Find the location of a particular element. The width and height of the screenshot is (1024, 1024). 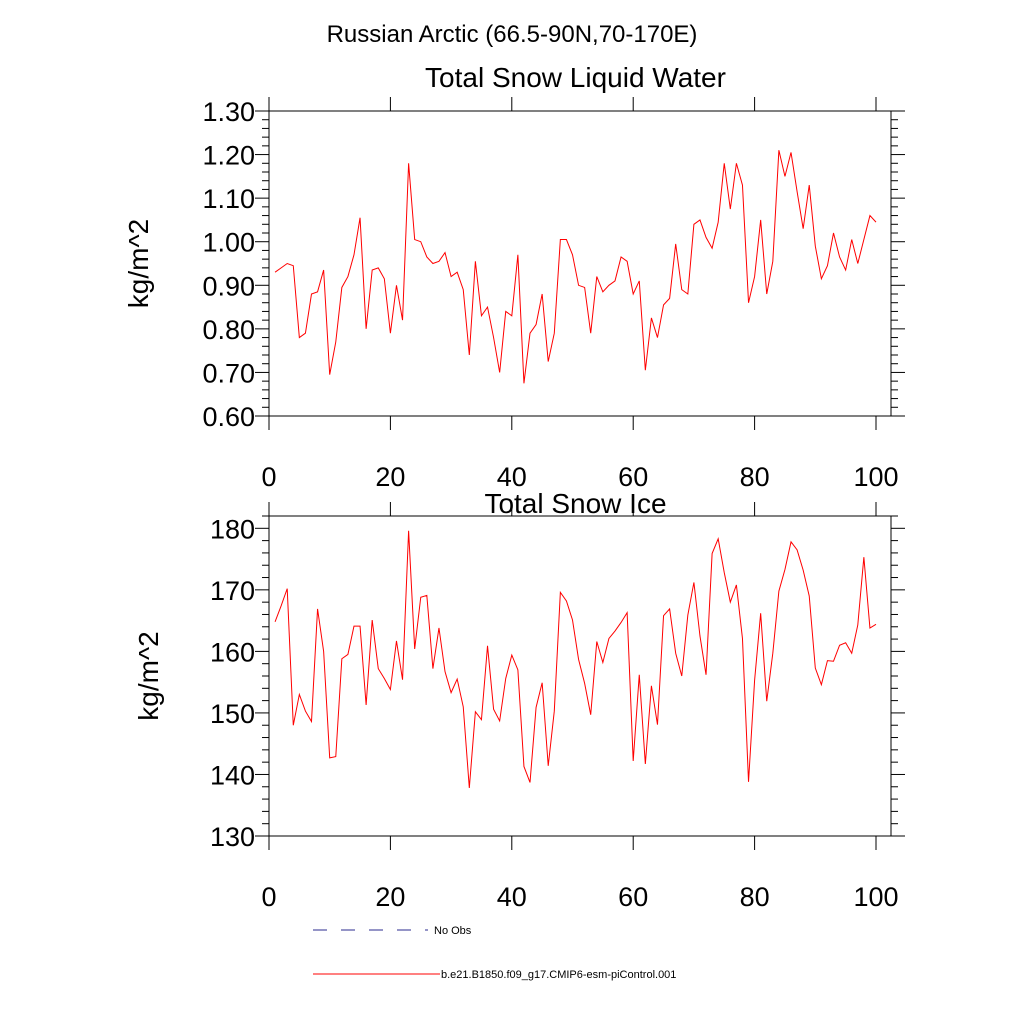

y-tick-label: 1.00 is located at coordinates (228, 243).